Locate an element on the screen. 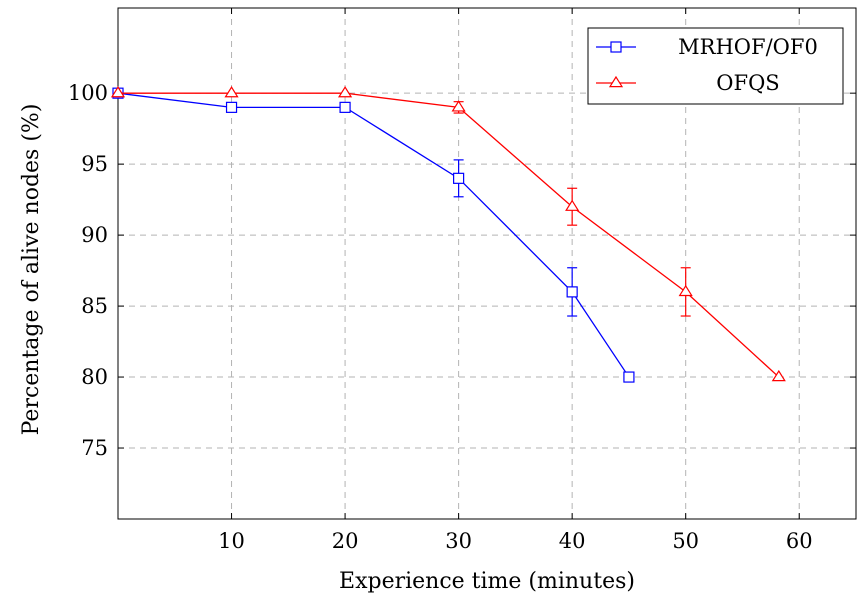 The width and height of the screenshot is (858, 599). legend: MRHOF/OF0 OFQS is located at coordinates (715, 66).